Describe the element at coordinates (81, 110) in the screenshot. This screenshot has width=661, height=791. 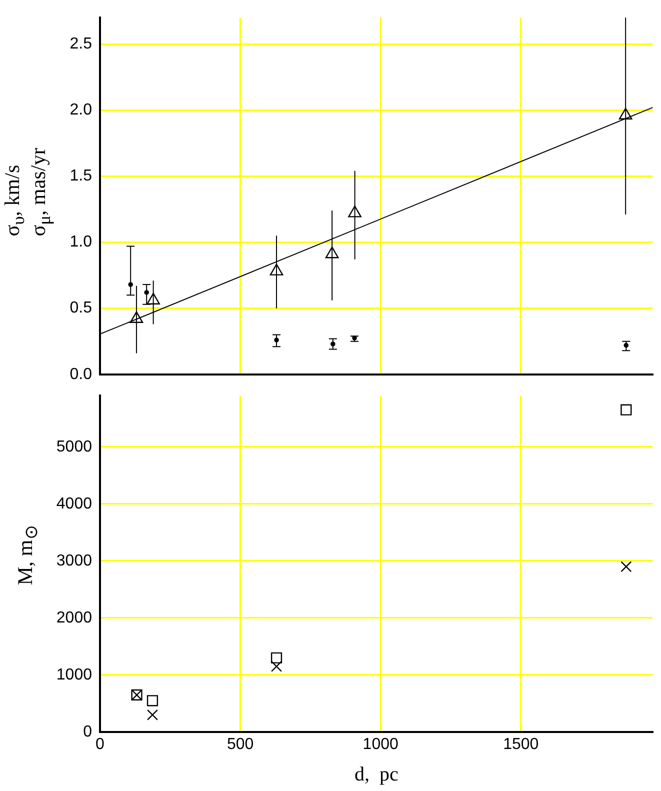
I see `y-tick-label: 2.0` at that location.